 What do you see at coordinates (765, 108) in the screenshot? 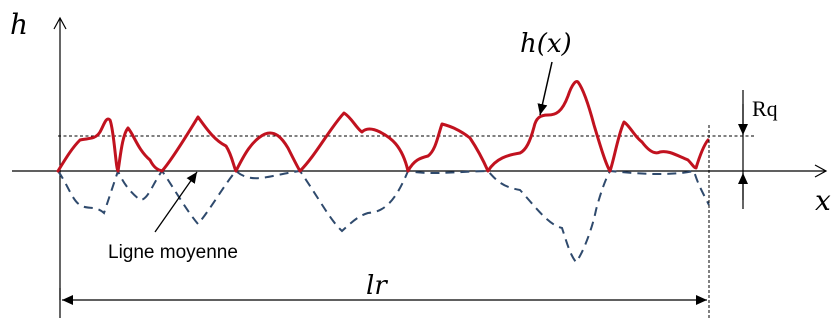
I see `rq-label: Rq` at bounding box center [765, 108].